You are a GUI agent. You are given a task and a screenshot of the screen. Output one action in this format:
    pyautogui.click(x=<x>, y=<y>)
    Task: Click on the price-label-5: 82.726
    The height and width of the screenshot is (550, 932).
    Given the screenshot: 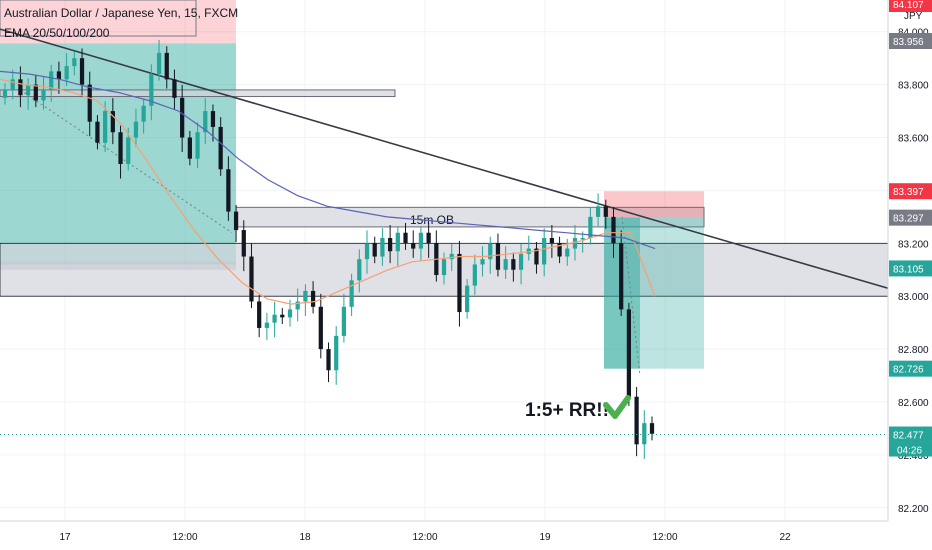 What is the action you would take?
    pyautogui.click(x=908, y=370)
    